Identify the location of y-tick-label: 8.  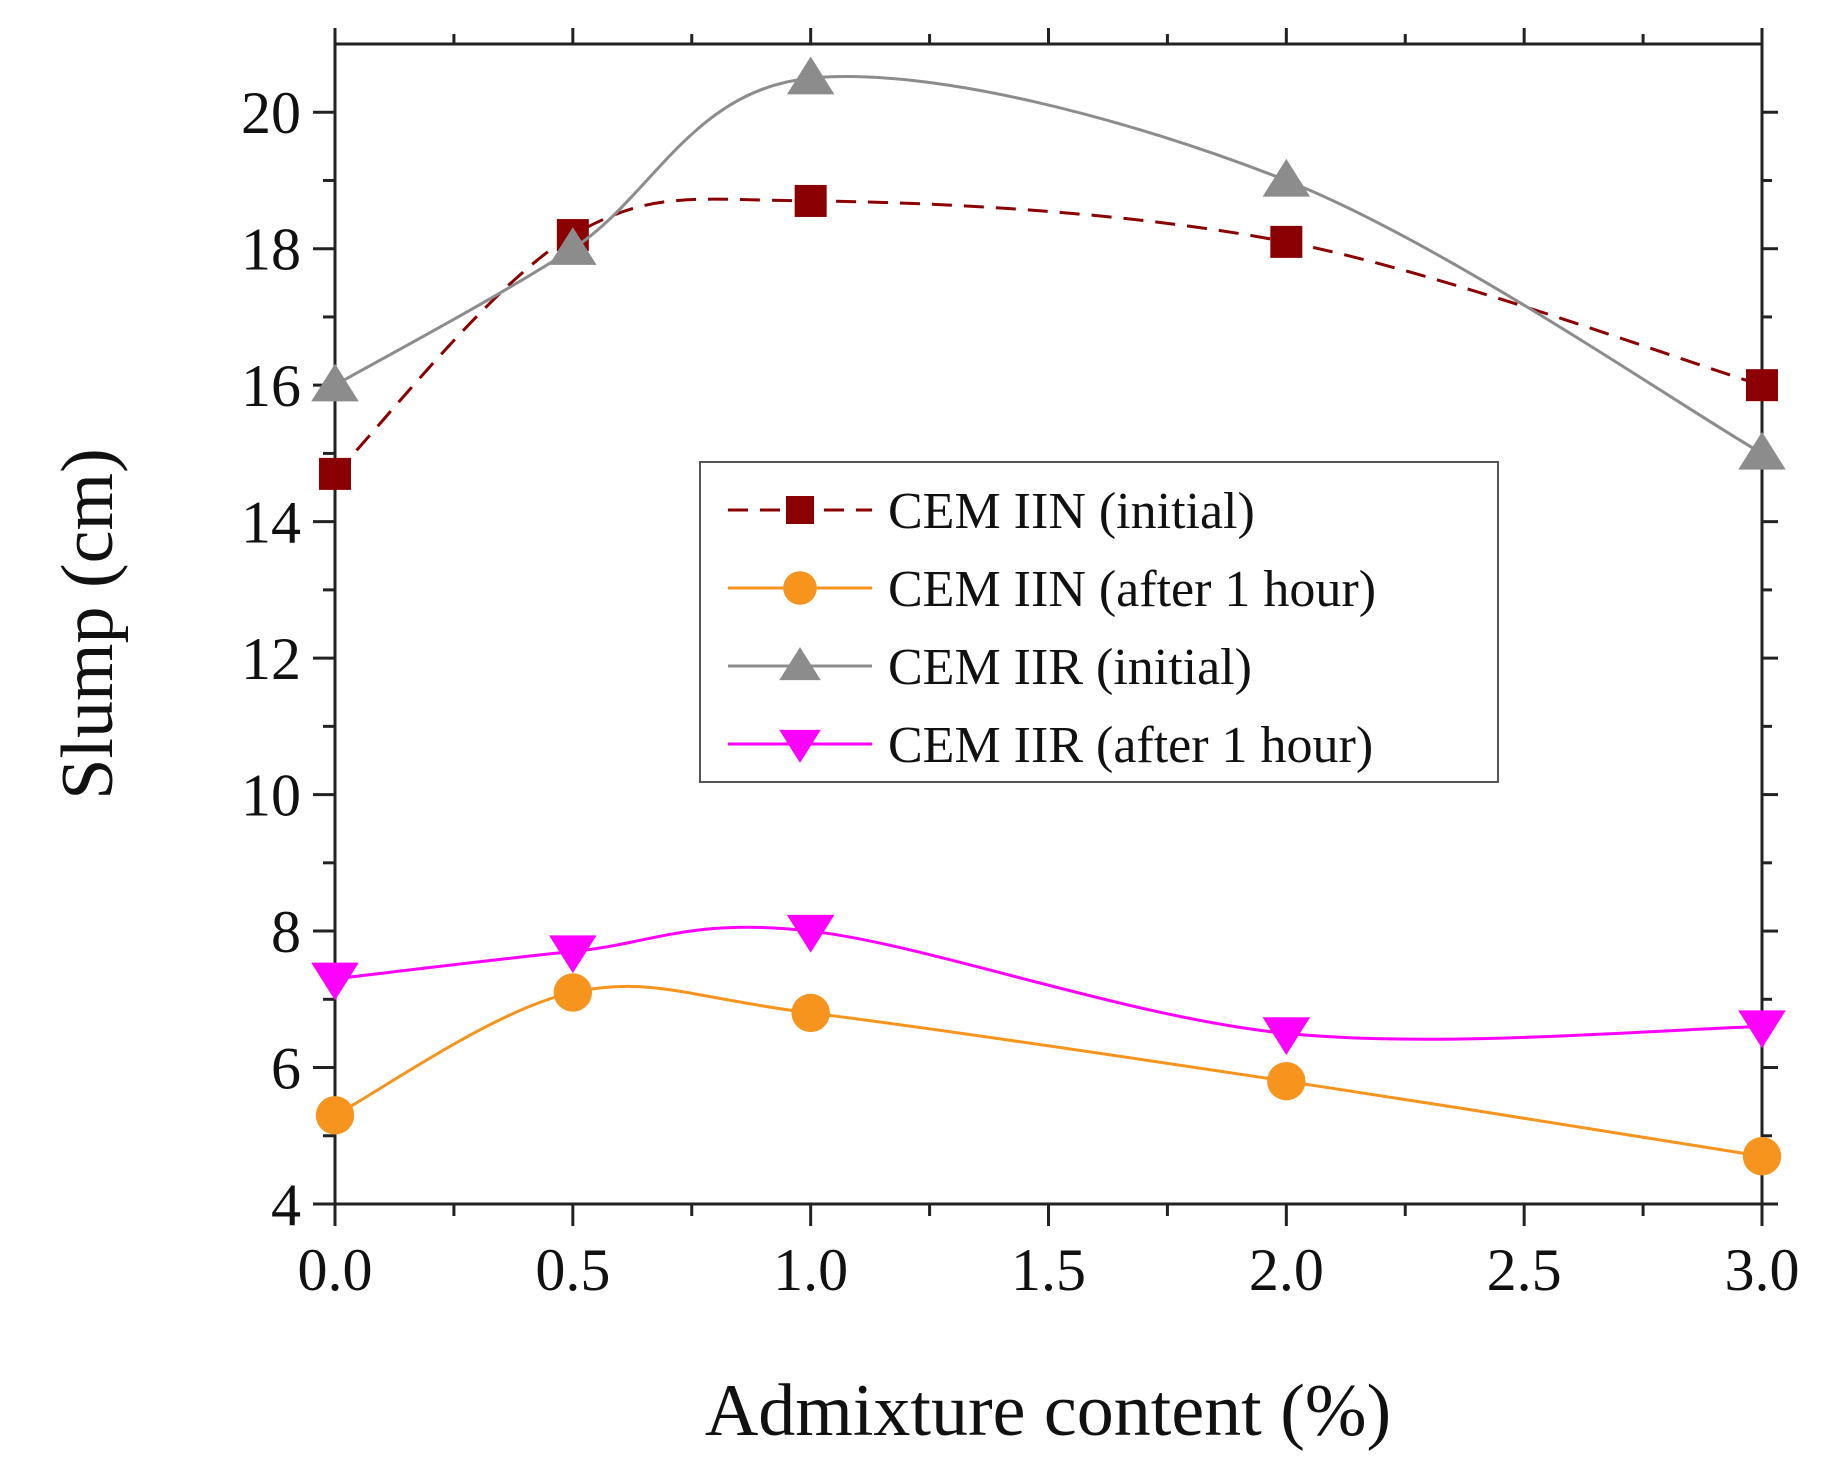
(286, 932).